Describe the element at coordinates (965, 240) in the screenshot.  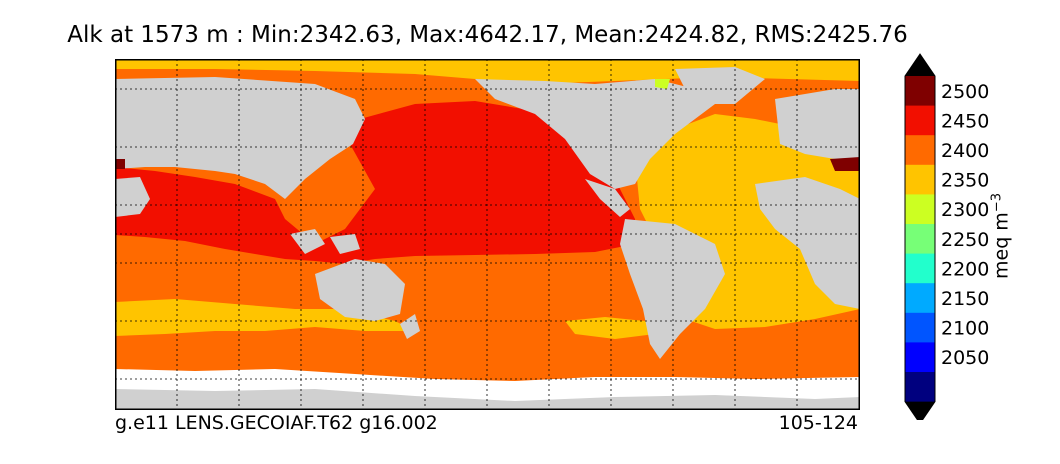
I see `colorbar-tick-label: 2250` at that location.